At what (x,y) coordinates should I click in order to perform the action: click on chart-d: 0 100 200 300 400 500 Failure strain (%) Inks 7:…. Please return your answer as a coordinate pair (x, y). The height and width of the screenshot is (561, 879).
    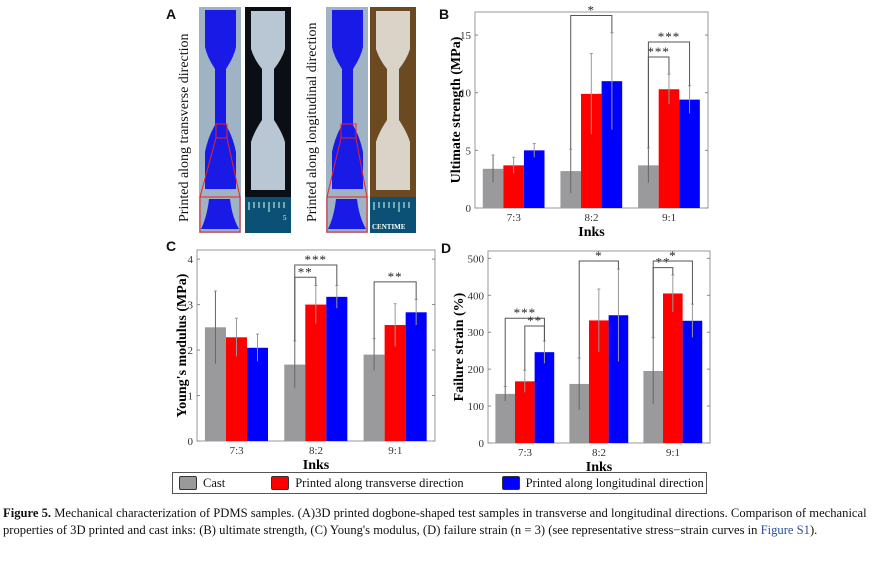
    Looking at the image, I should click on (581, 361).